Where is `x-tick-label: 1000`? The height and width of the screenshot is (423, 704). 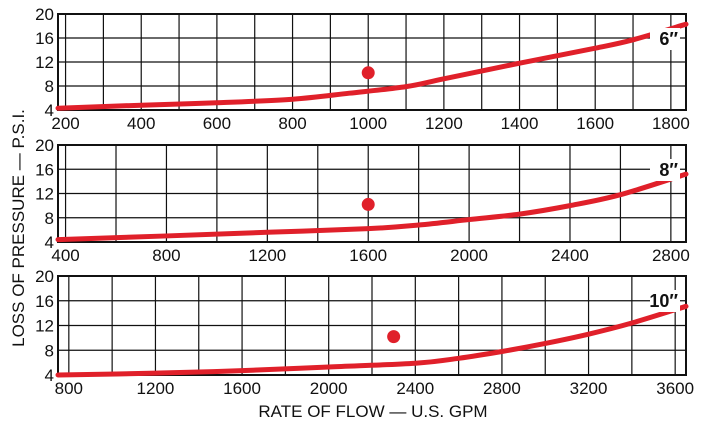 x-tick-label: 1000 is located at coordinates (368, 123).